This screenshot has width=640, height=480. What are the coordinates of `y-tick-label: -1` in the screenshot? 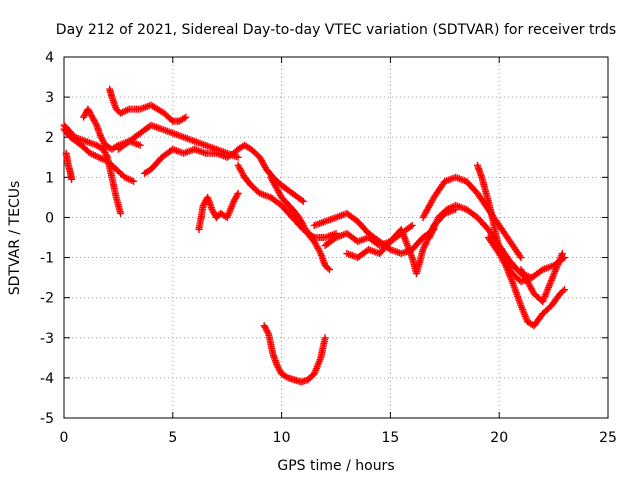 It's located at (47, 259).